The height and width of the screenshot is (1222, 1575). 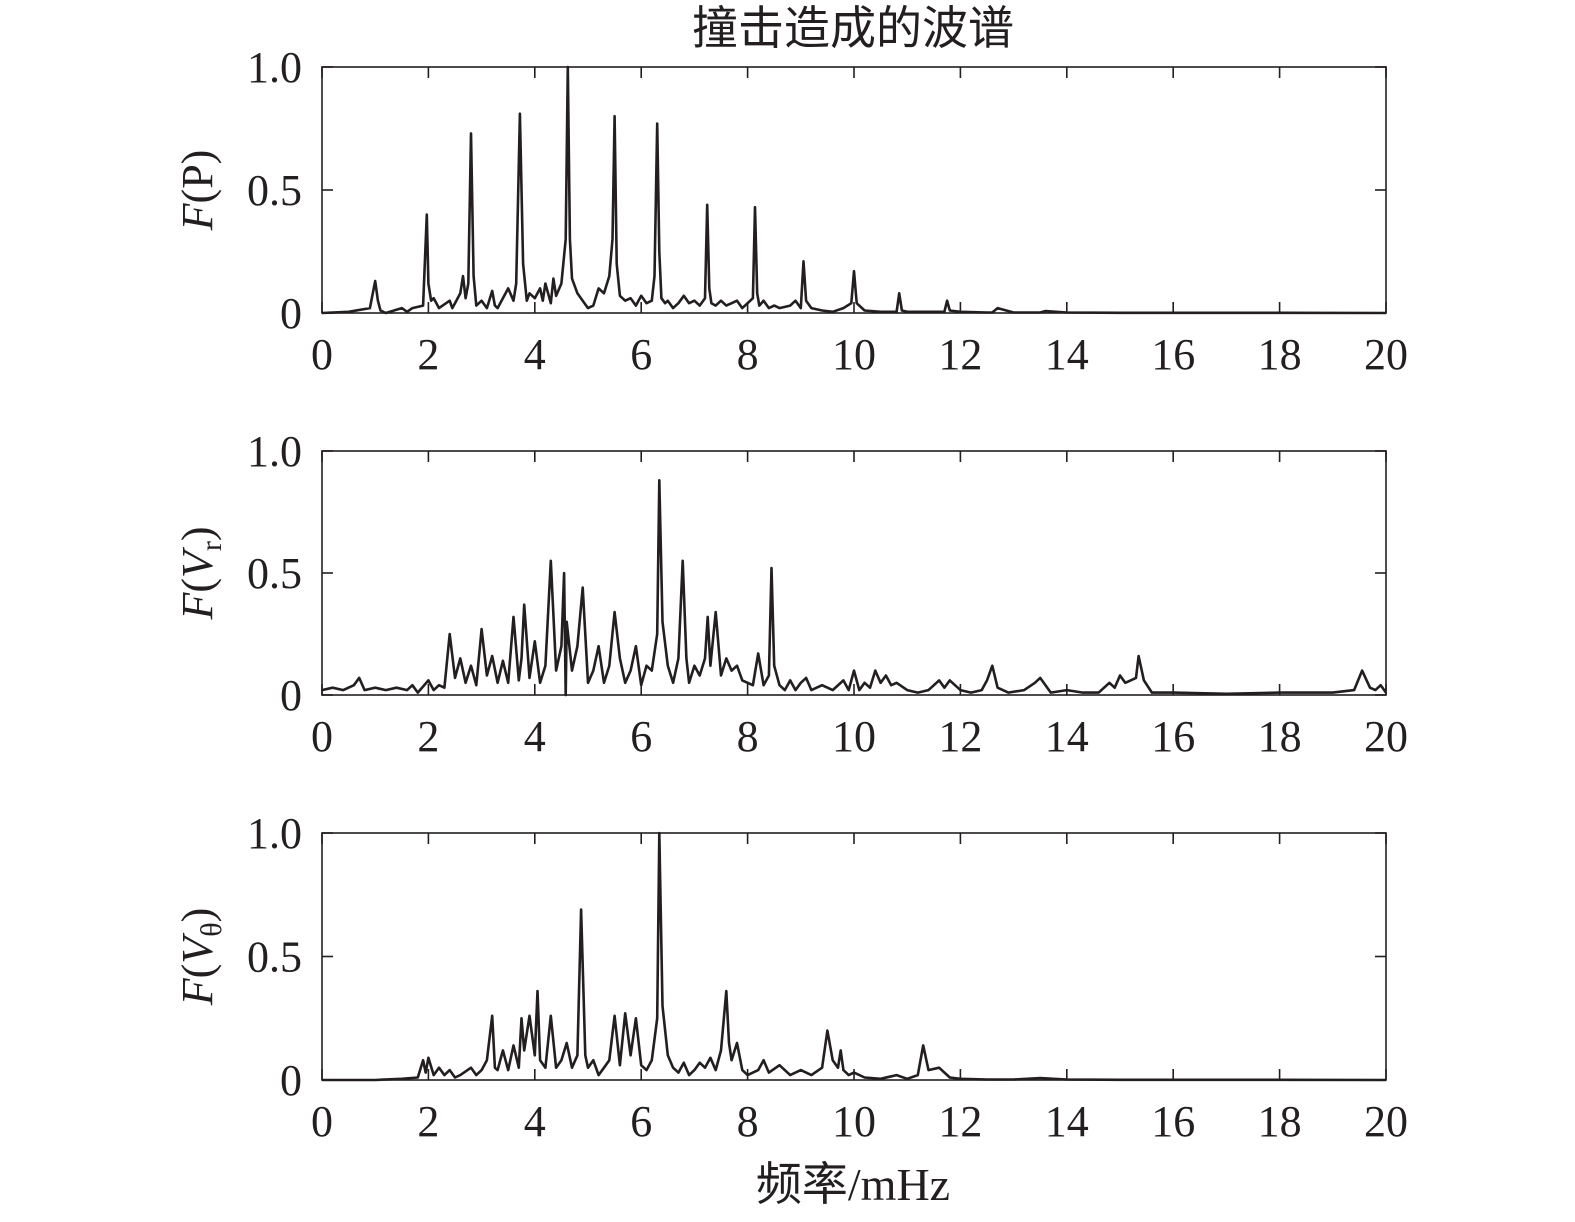 I want to click on x-axis-label: 频率/mHz, so click(x=853, y=1184).